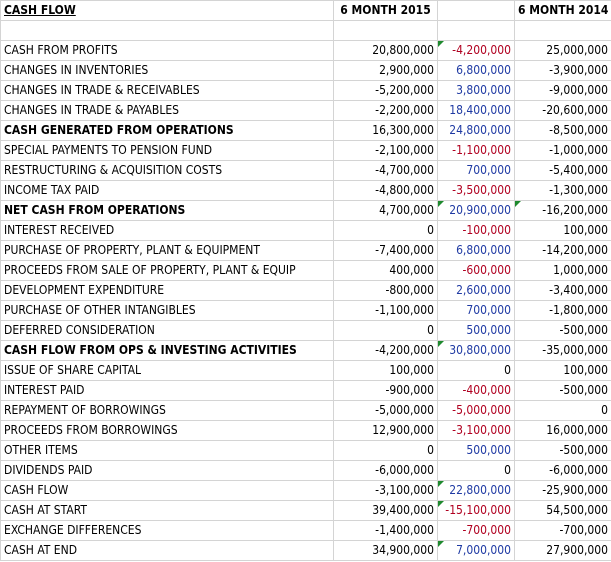  Describe the element at coordinates (385, 530) in the screenshot. I see `value-2015-cell: -1,400,000` at that location.